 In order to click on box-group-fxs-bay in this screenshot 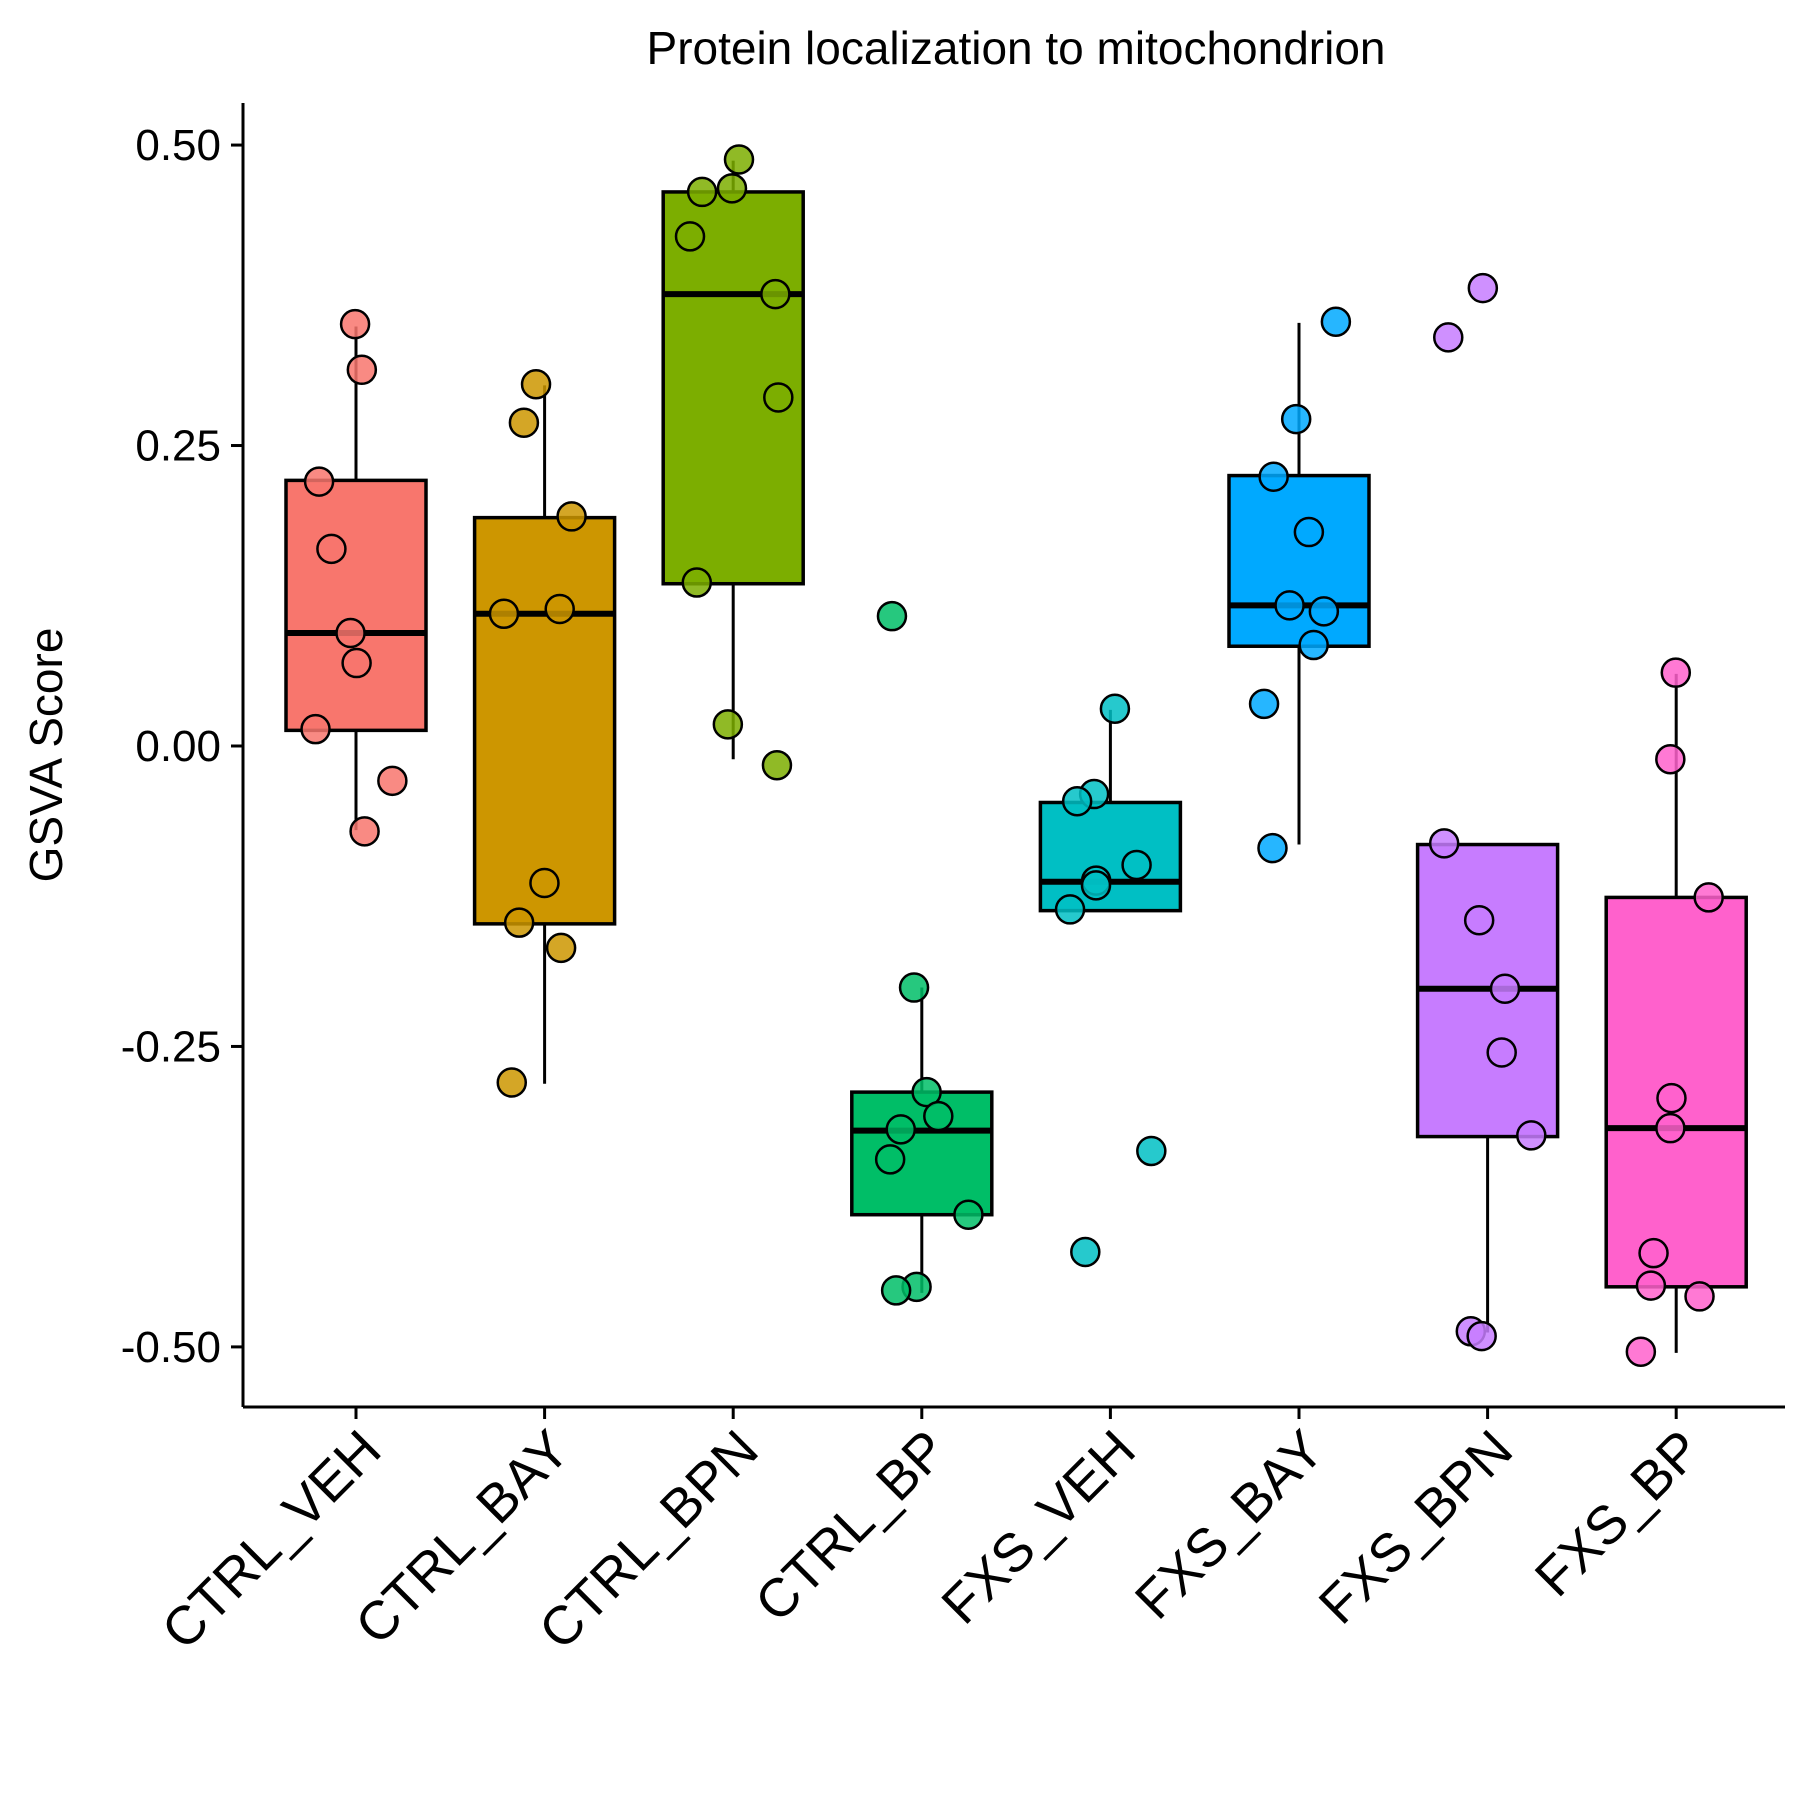, I will do `click(1299, 585)`.